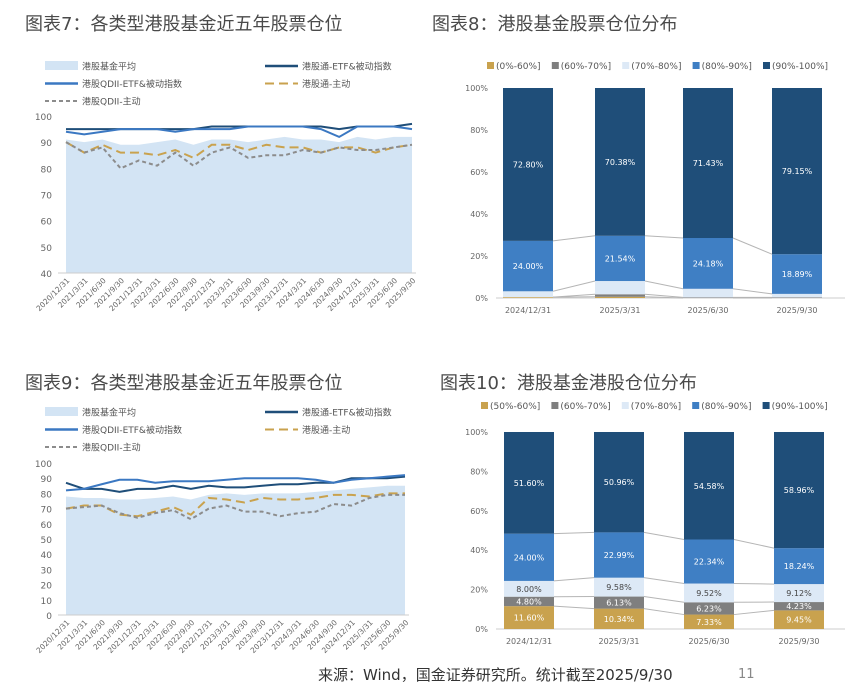 The height and width of the screenshot is (689, 845). Describe the element at coordinates (47, 495) in the screenshot. I see `chart9-y-tick: 80` at that location.